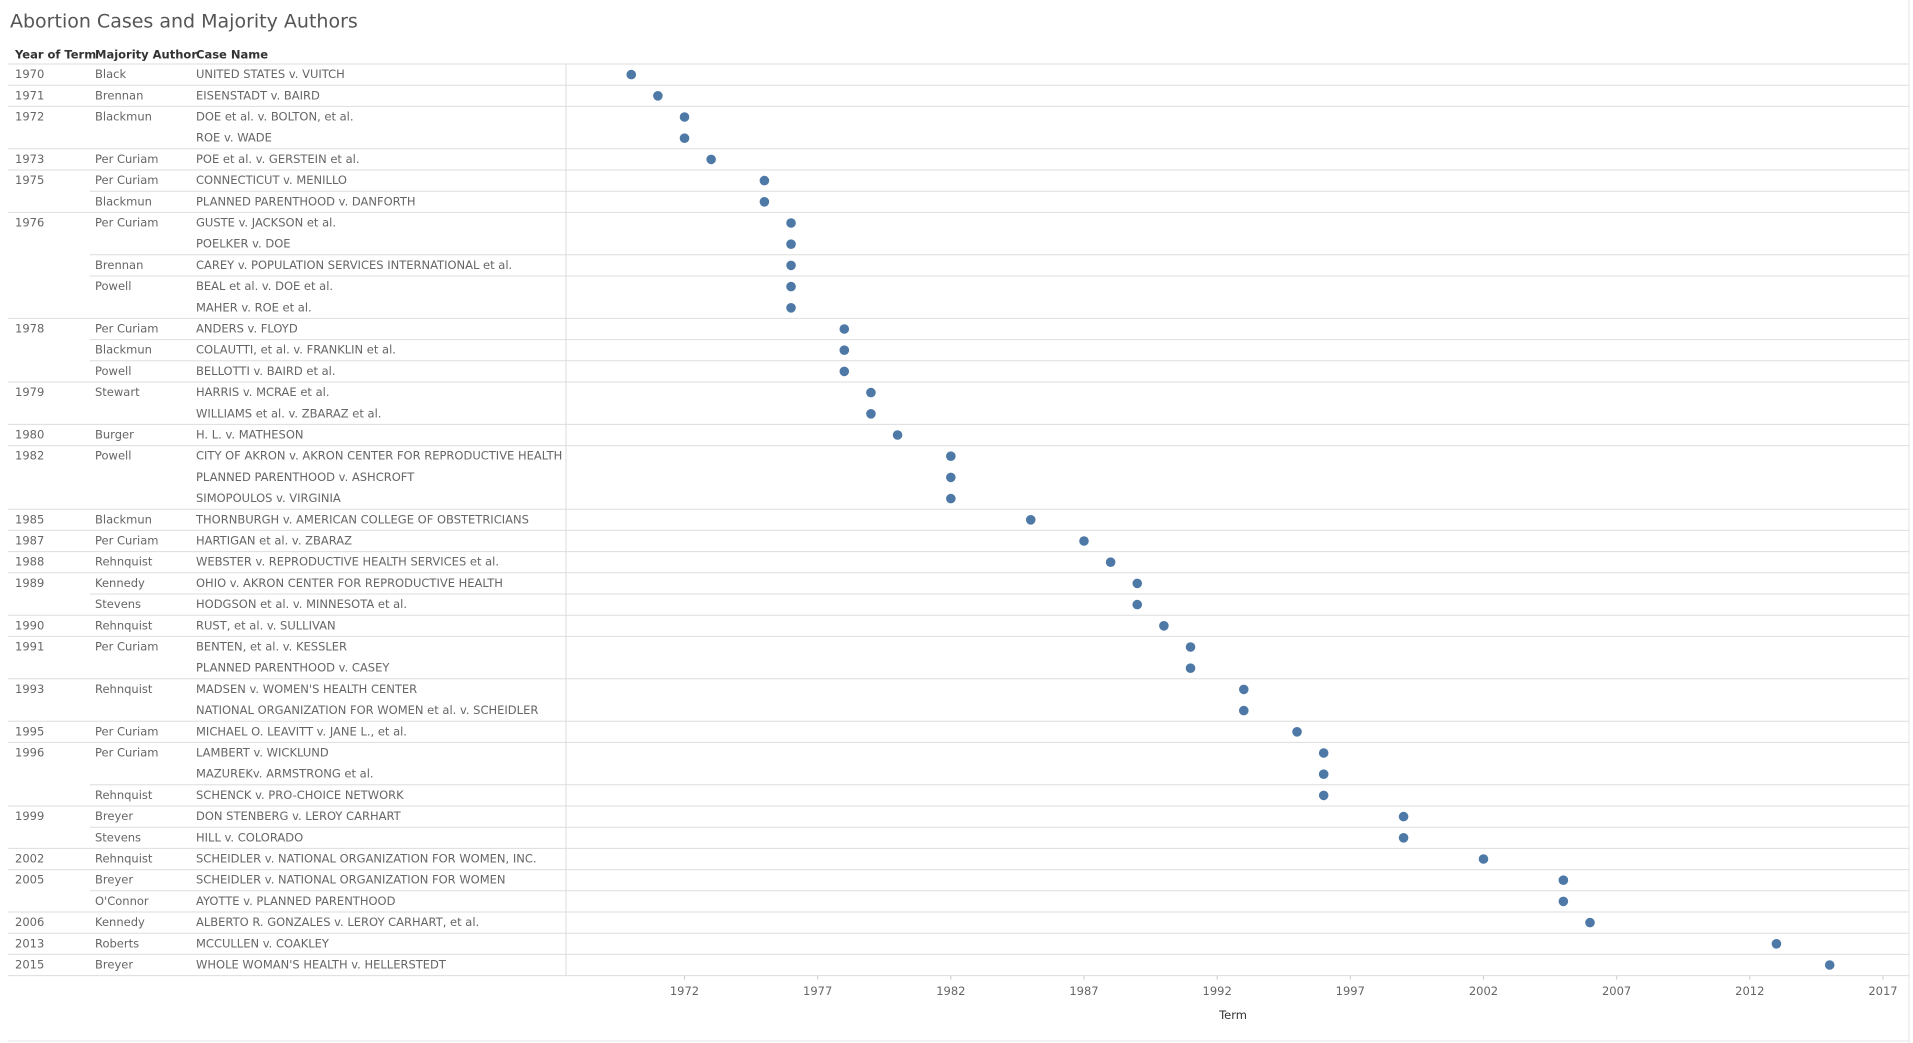 The image size is (1913, 1043). Describe the element at coordinates (1083, 991) in the screenshot. I see `x-tick-label: 1987` at that location.